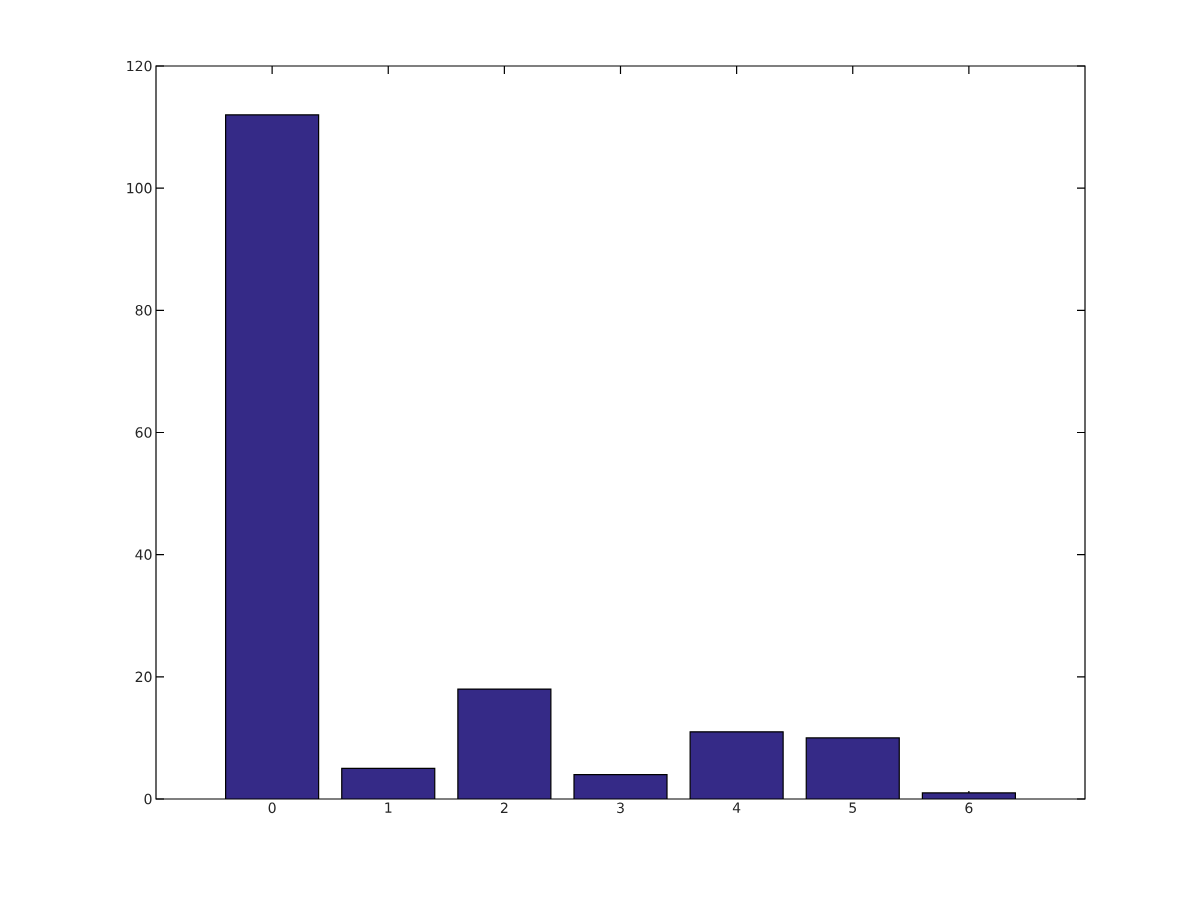  What do you see at coordinates (736, 807) in the screenshot?
I see `x-tick-label: 4` at bounding box center [736, 807].